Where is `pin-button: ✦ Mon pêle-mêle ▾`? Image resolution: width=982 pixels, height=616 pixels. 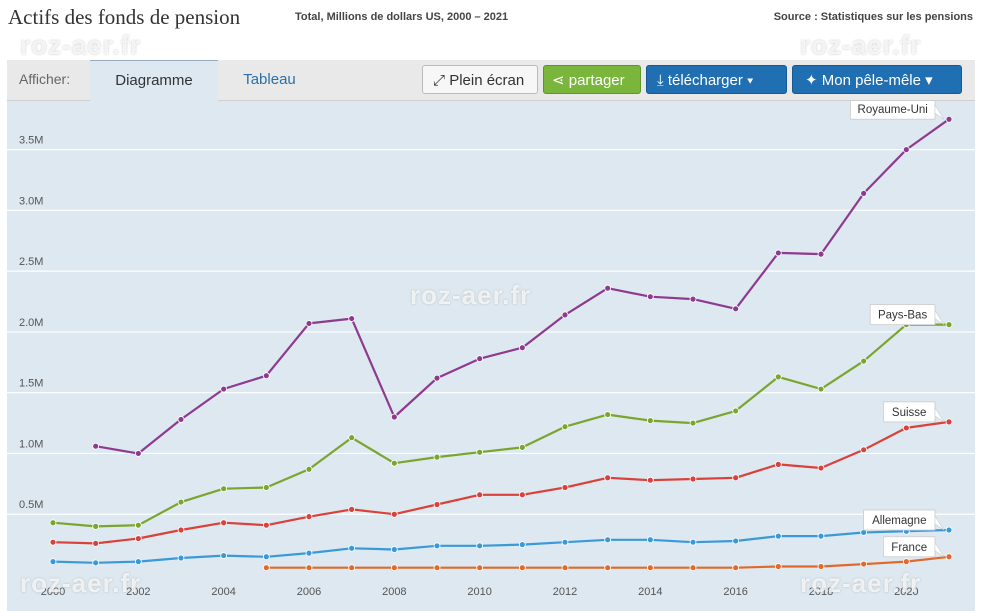 pin-button: ✦ Mon pêle-mêle ▾ is located at coordinates (877, 79).